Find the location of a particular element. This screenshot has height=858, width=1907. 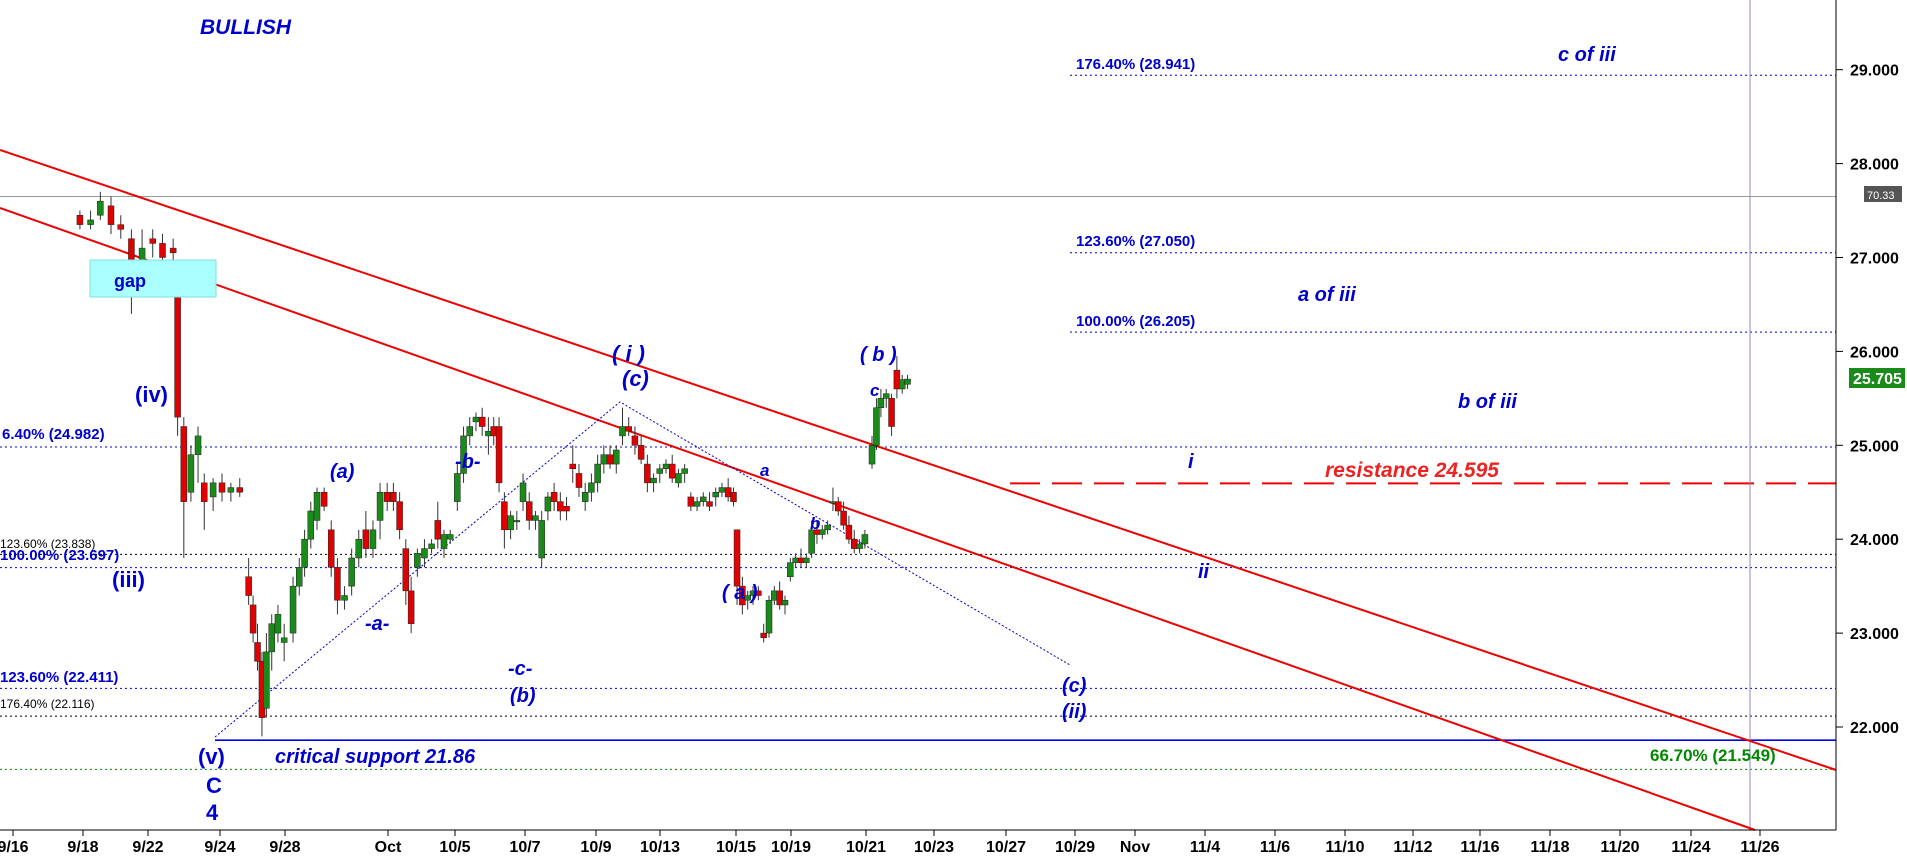

y-tick-label: 29.000 is located at coordinates (1874, 71).